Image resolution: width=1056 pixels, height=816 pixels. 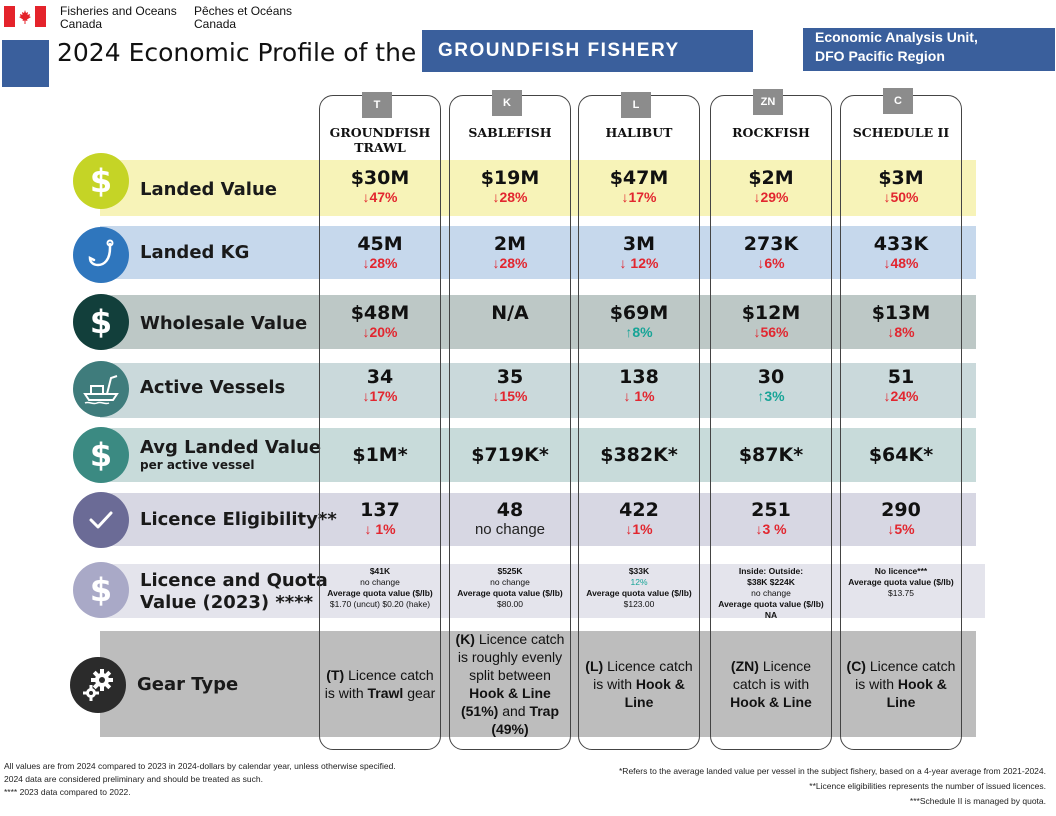 What do you see at coordinates (465, 639) in the screenshot?
I see `gear-code: (K)` at bounding box center [465, 639].